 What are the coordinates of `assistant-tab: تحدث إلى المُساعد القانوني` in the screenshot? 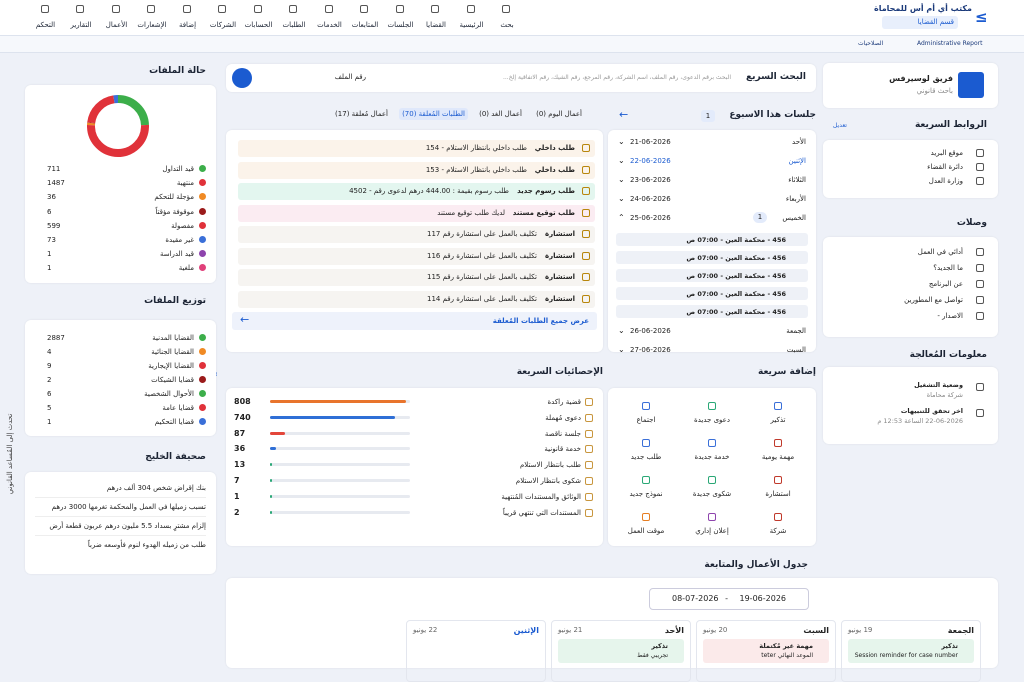 It's located at (10, 454).